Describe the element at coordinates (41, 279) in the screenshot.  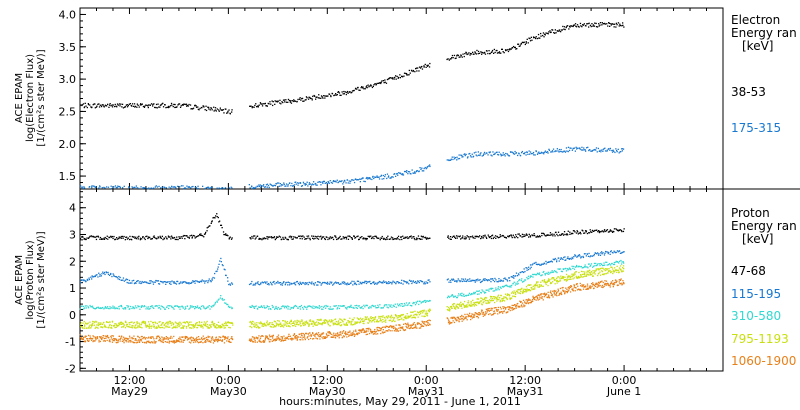
I see `proton-ylabel-line-3: [1/(cm²s ster MeV)]` at that location.